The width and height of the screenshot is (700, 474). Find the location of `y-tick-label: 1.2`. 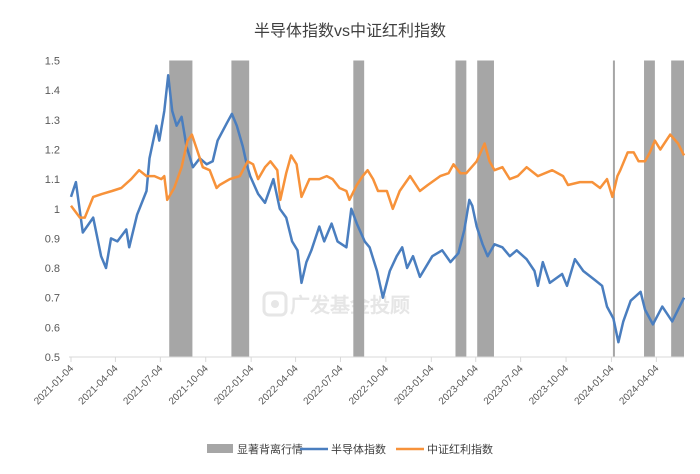

y-tick-label: 1.2 is located at coordinates (52, 150).